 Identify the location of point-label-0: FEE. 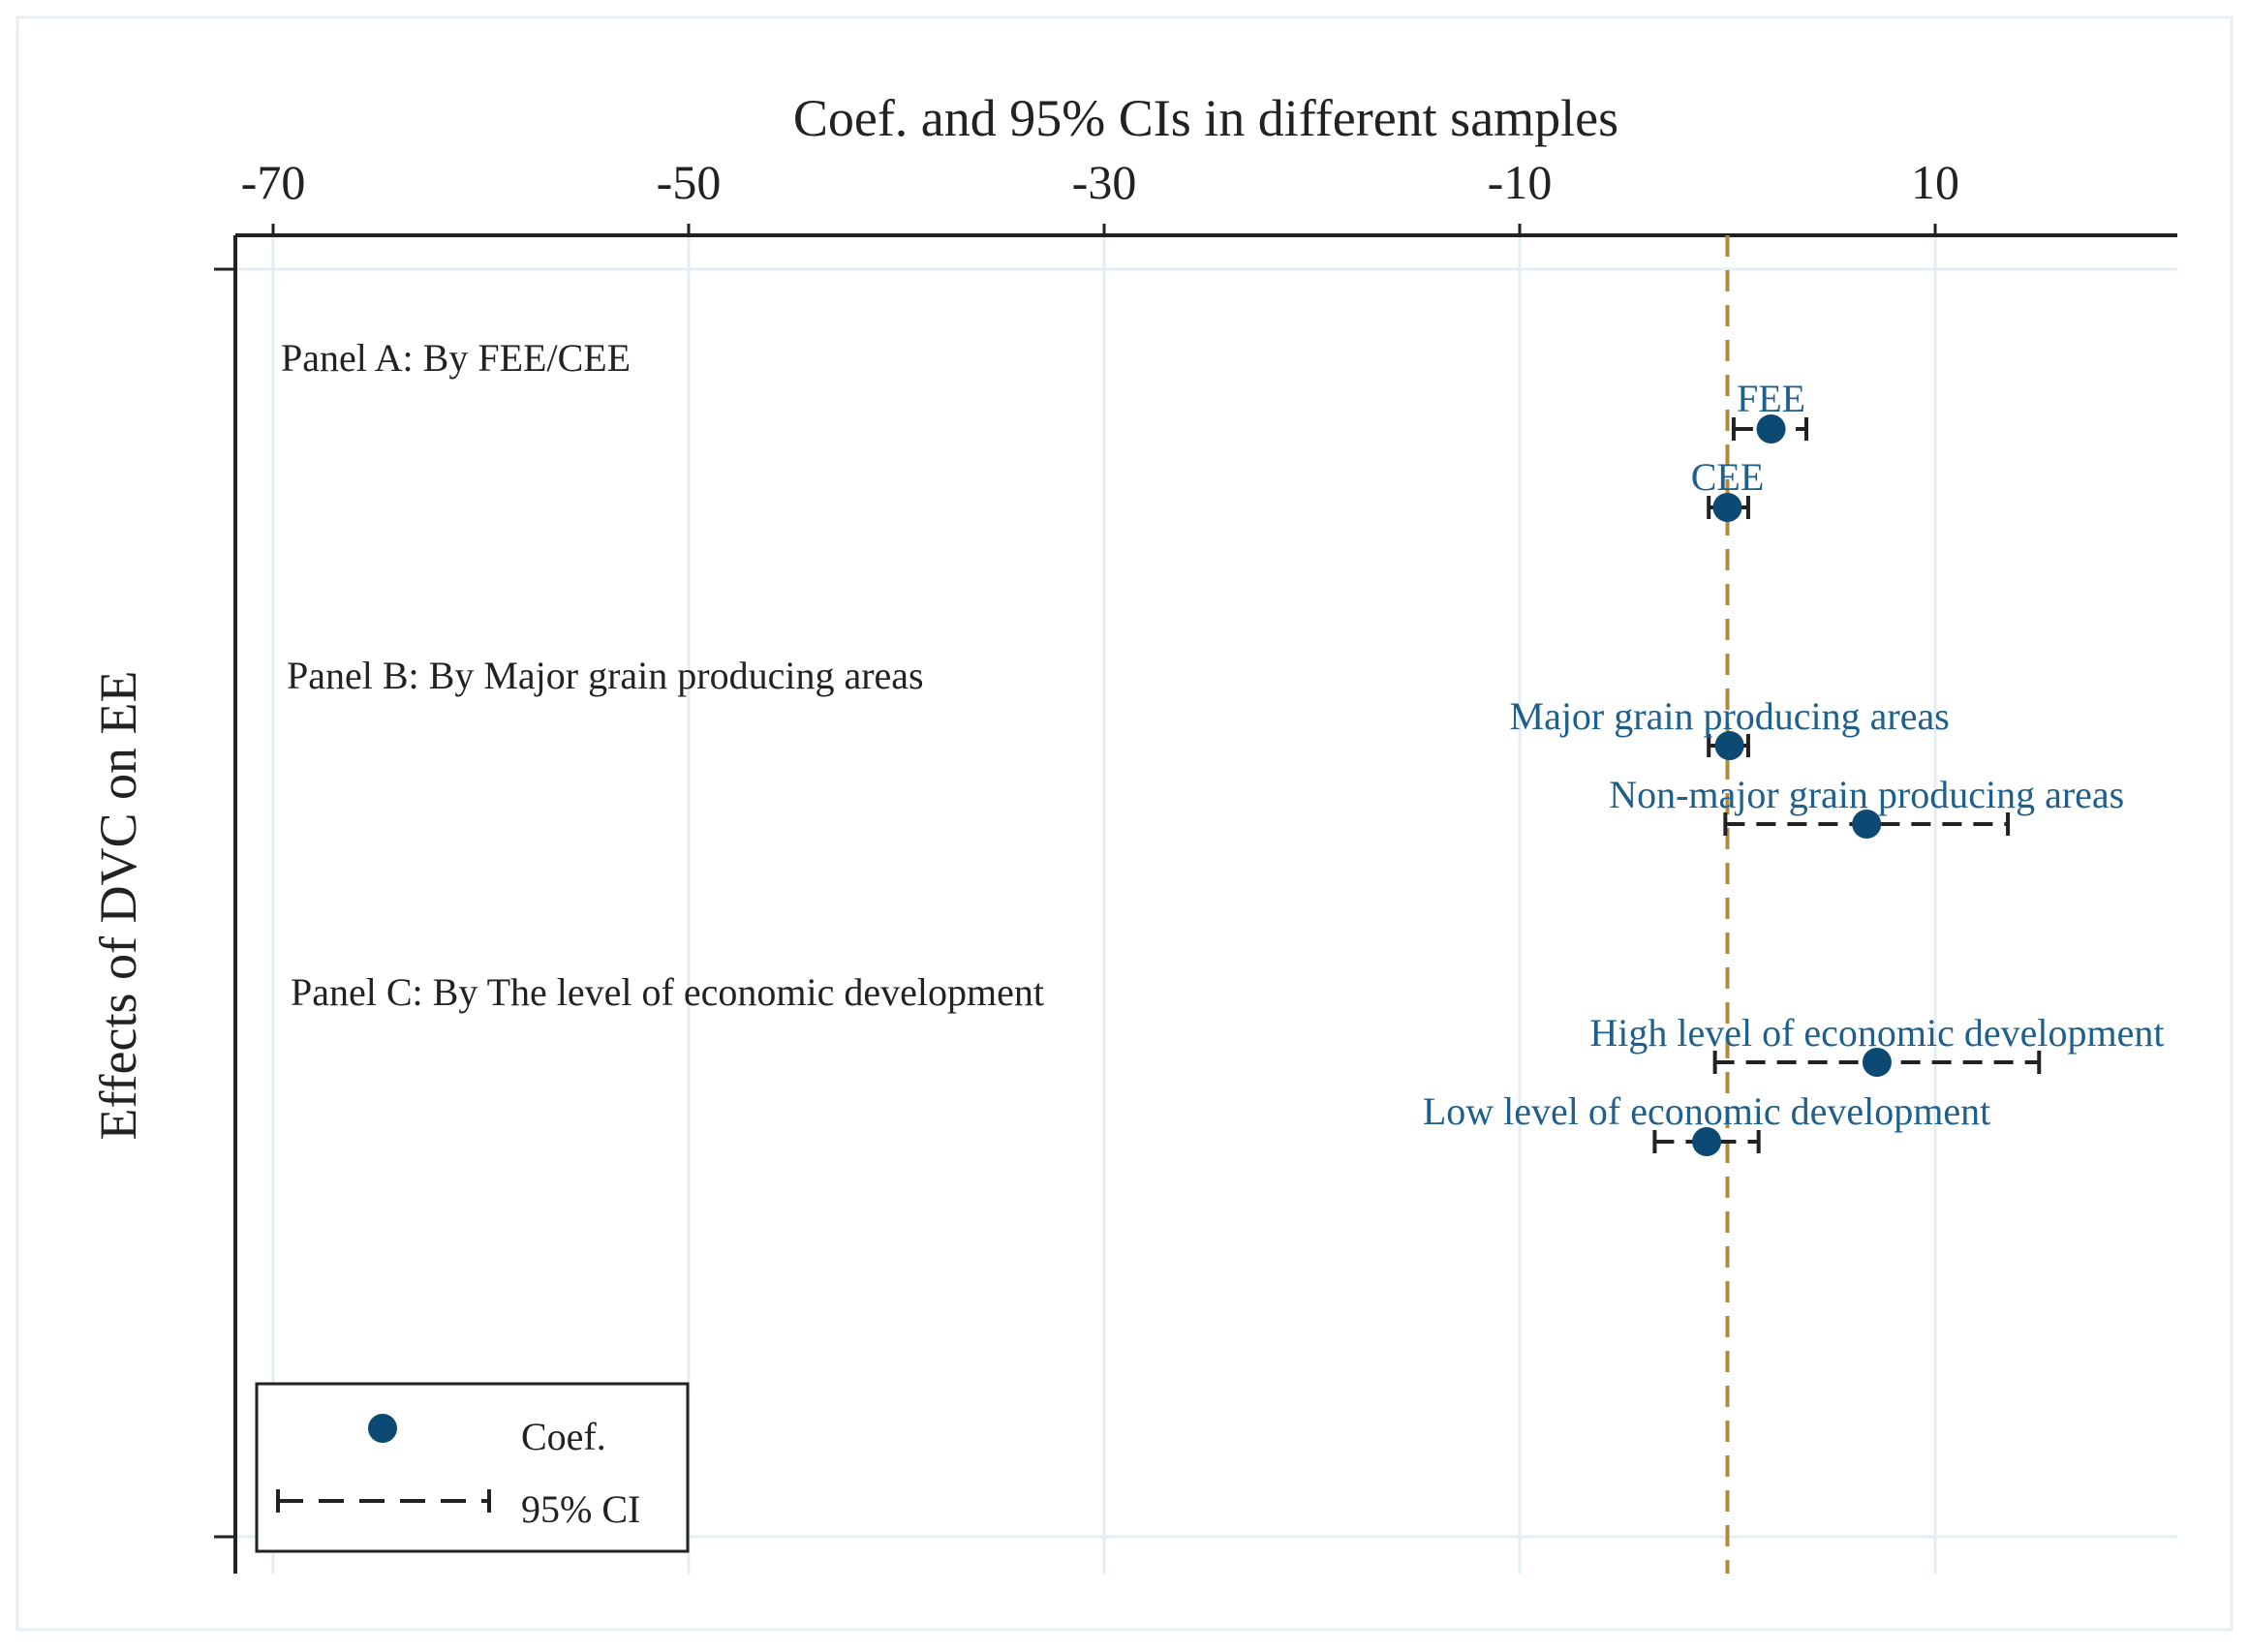
(1771, 398).